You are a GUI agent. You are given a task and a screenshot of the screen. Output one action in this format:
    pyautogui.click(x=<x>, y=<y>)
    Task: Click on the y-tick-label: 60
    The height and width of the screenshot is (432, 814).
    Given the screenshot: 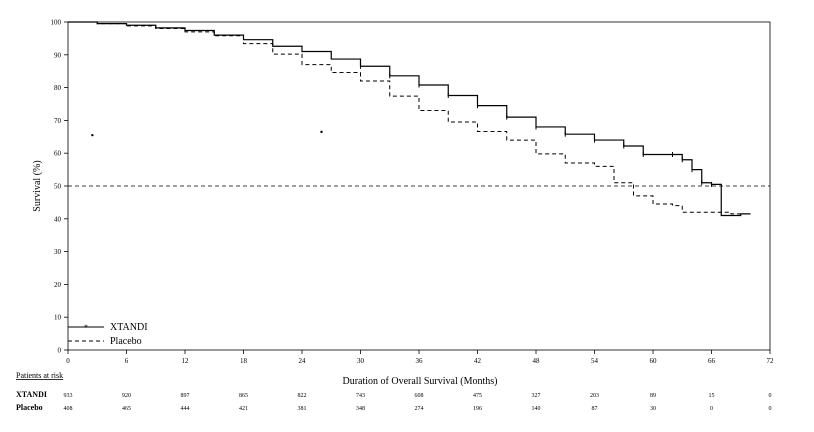 What is the action you would take?
    pyautogui.click(x=58, y=154)
    